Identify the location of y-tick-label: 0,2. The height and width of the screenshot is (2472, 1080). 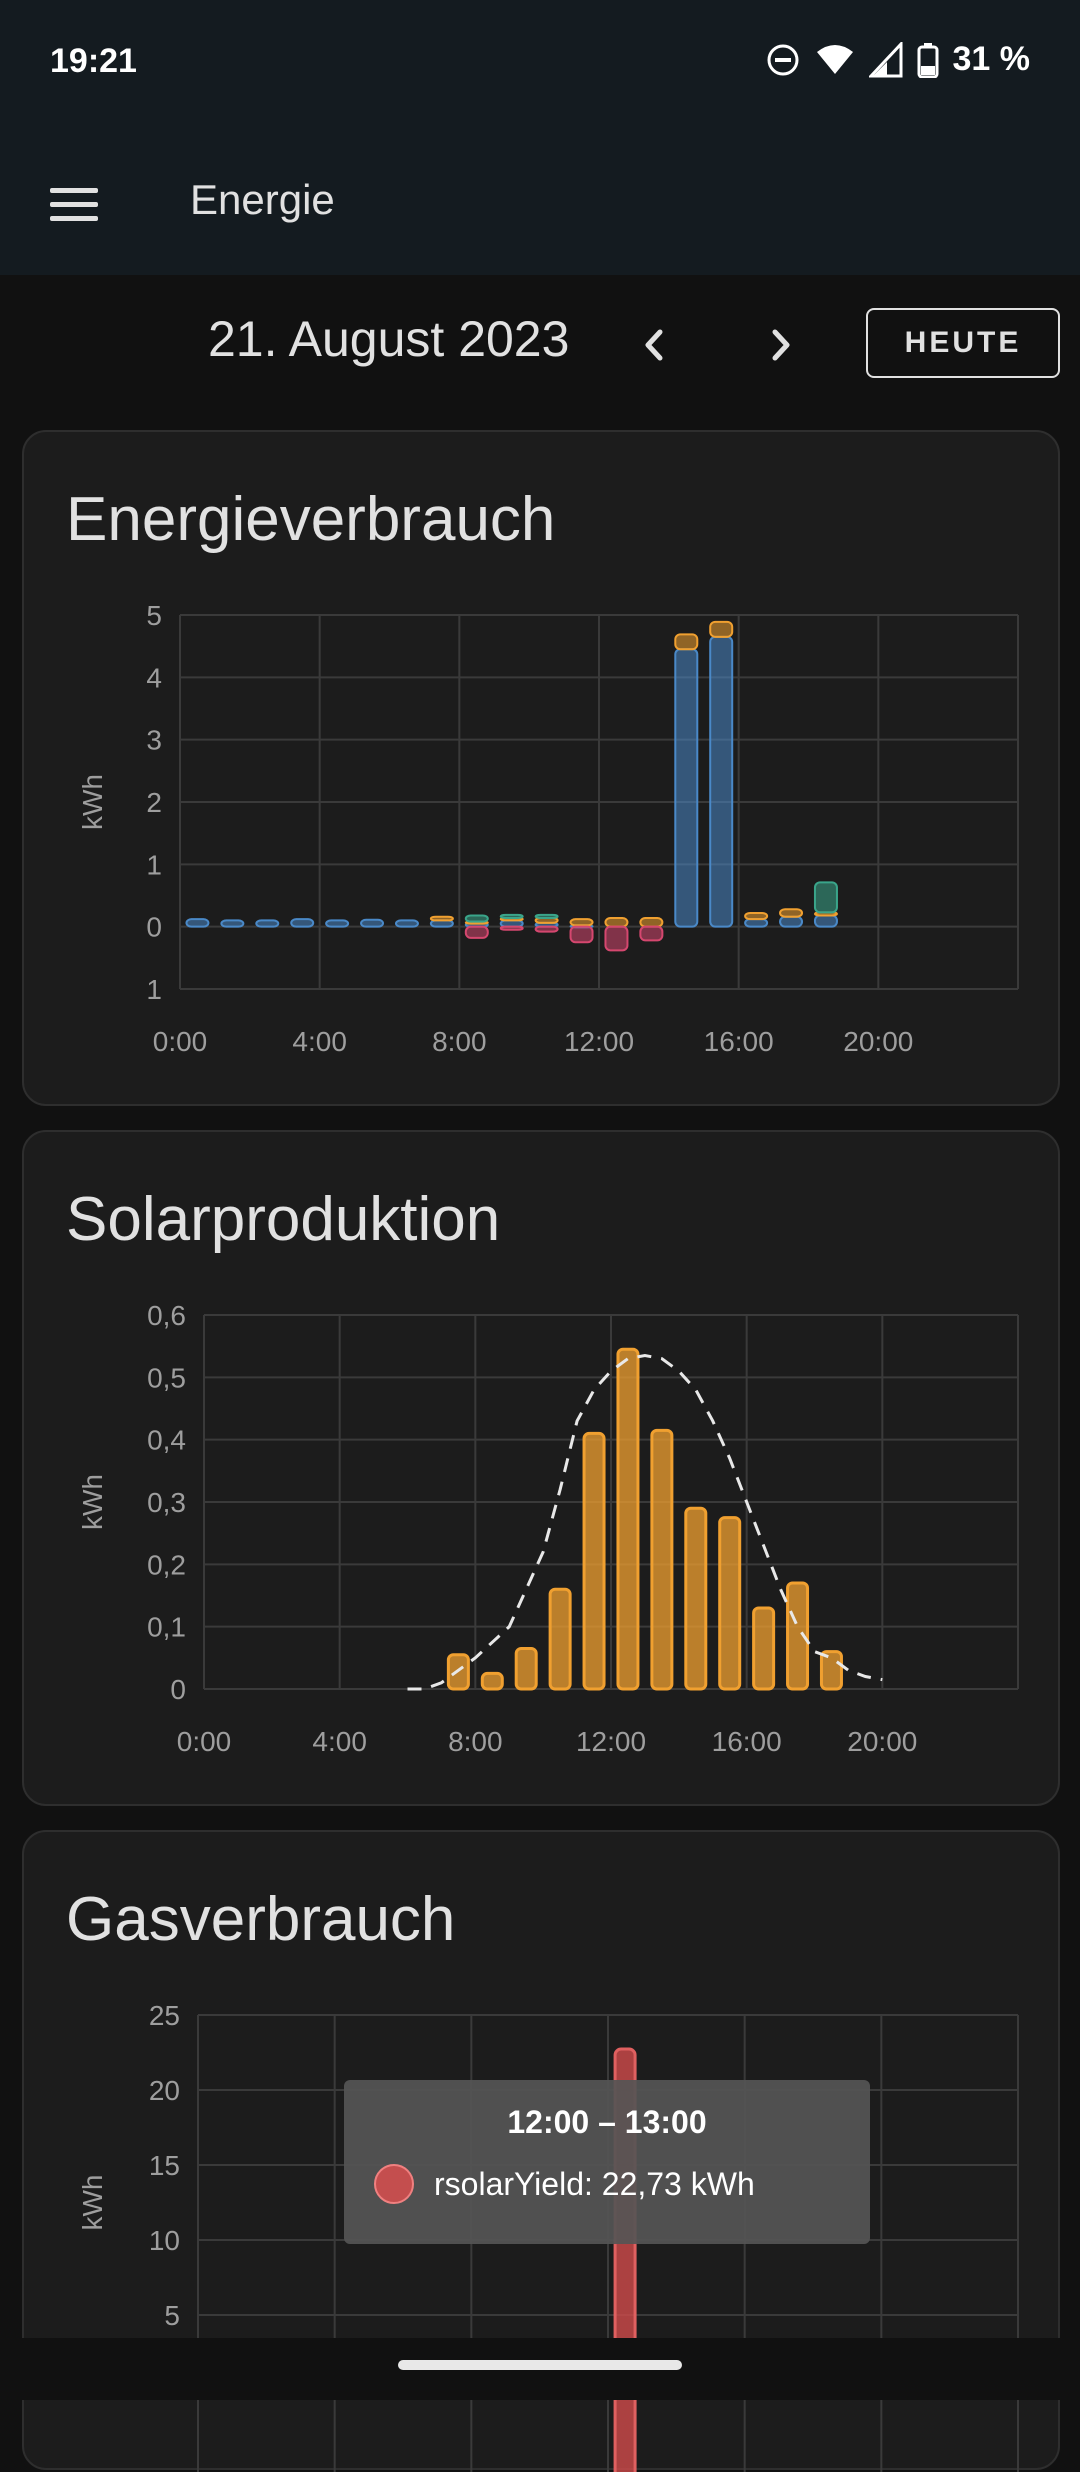
(166, 1564).